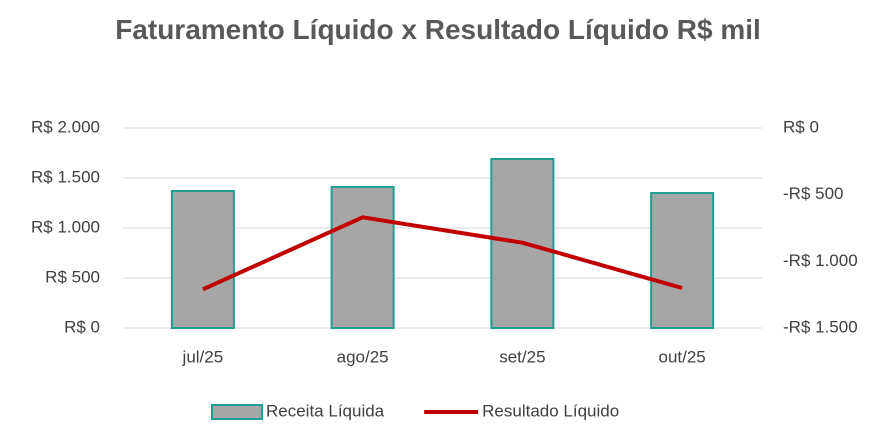 Image resolution: width=876 pixels, height=425 pixels. What do you see at coordinates (442, 253) in the screenshot?
I see `line` at bounding box center [442, 253].